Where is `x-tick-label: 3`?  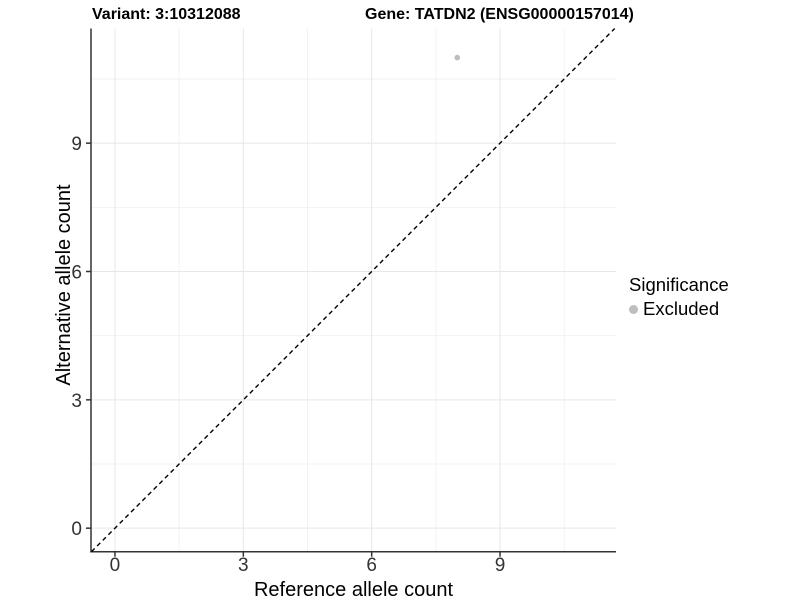
x-tick-label: 3 is located at coordinates (243, 565).